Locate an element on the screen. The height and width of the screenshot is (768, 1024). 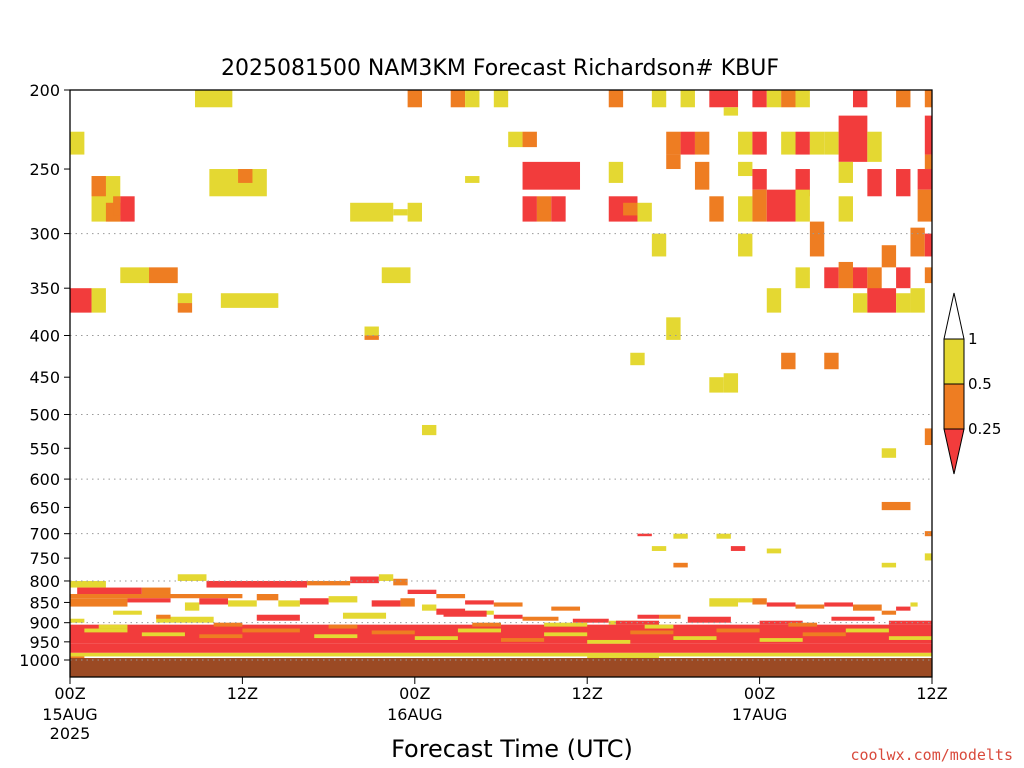
y-tick-label: 300 is located at coordinates (44, 234).